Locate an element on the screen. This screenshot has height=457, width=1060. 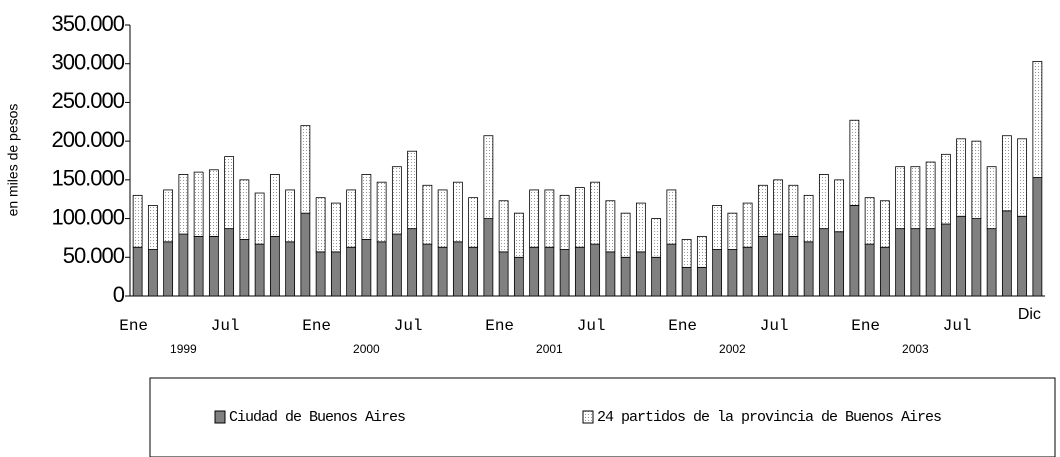
year-label: 2000 is located at coordinates (366, 349).